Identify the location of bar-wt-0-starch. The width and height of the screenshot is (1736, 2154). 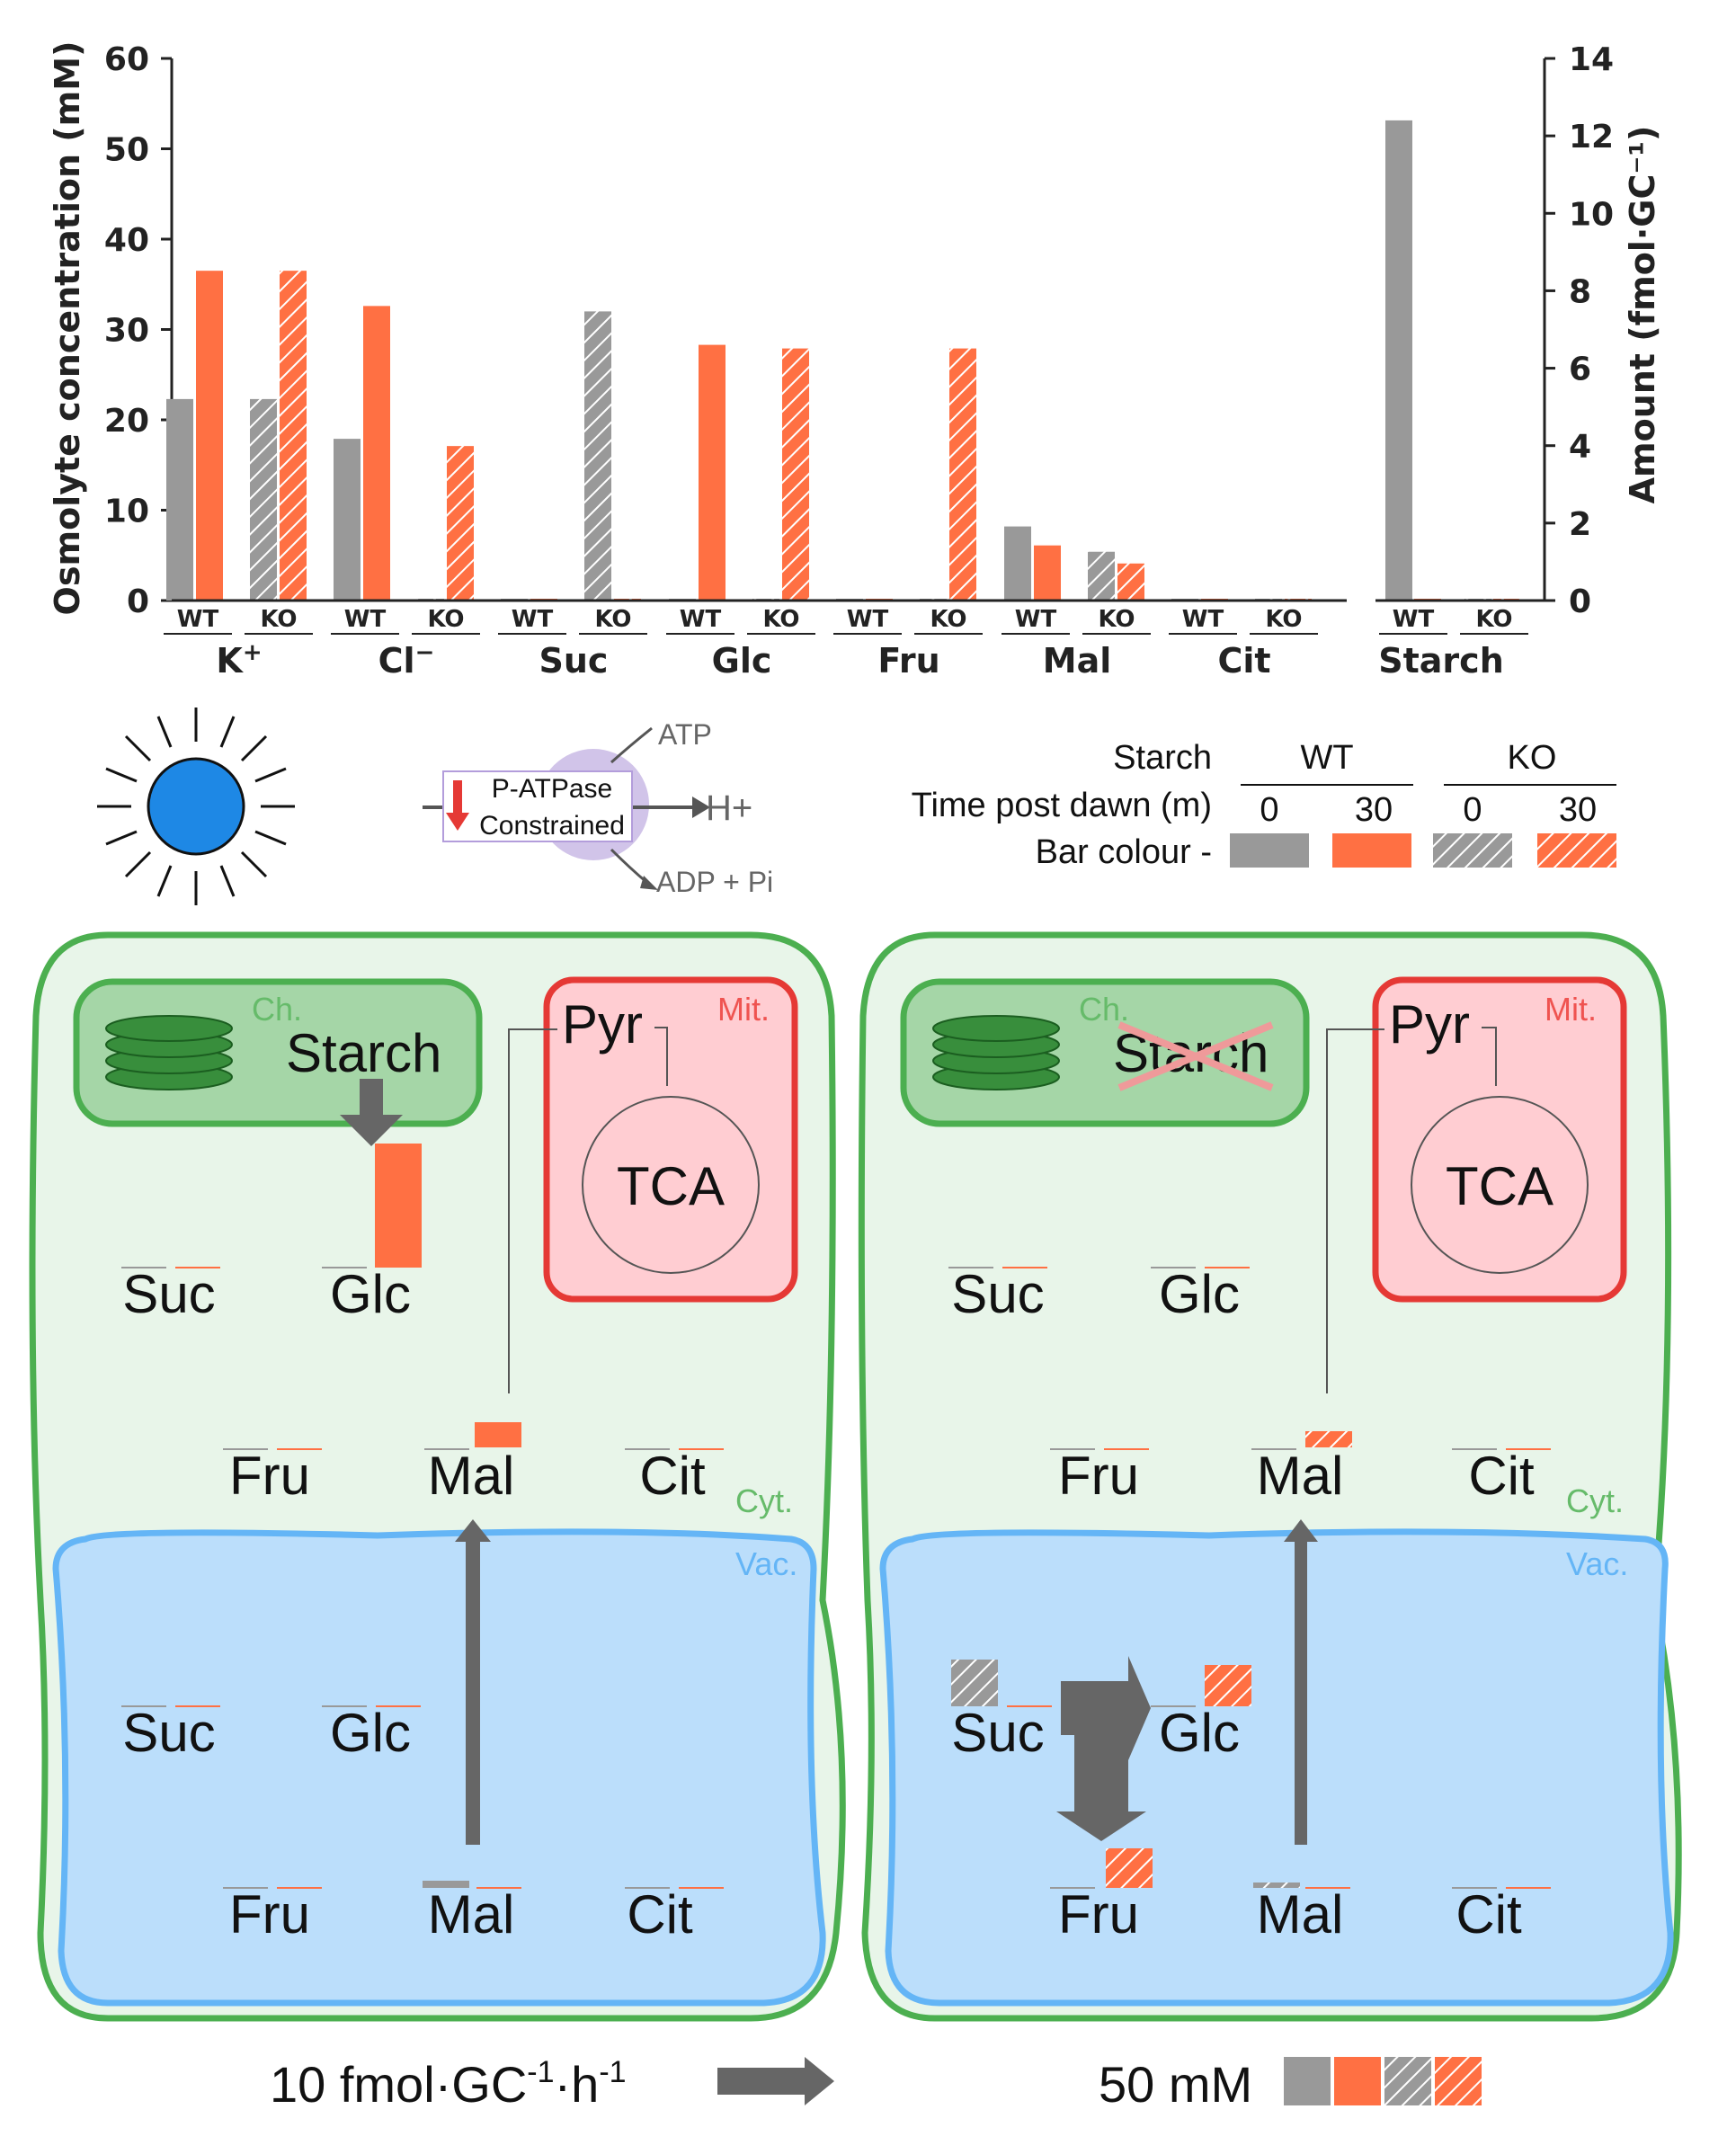
(1398, 360).